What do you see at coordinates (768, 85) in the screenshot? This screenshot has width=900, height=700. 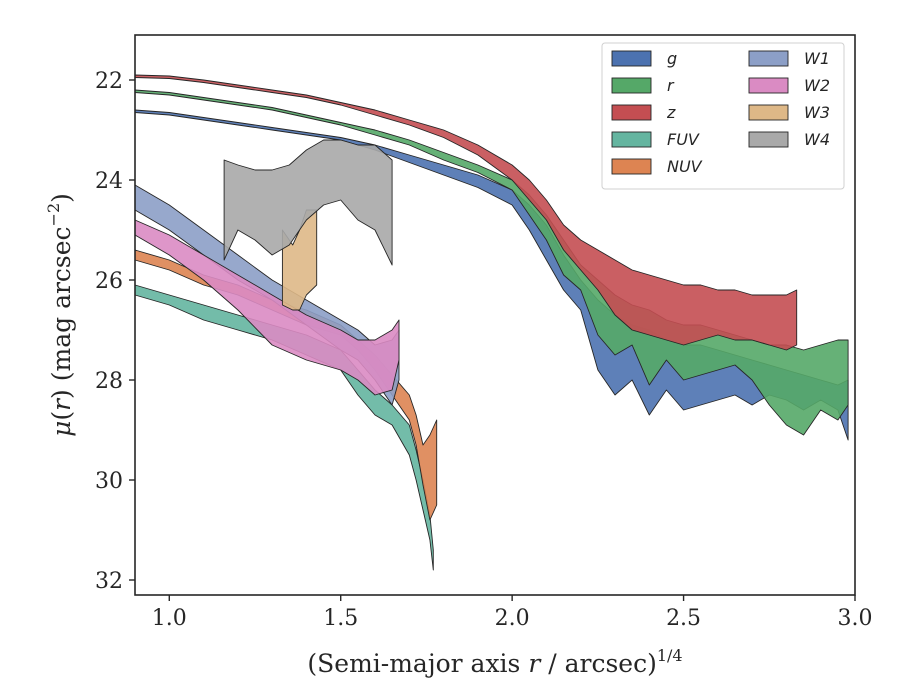 I see `legend-swatch-w2` at bounding box center [768, 85].